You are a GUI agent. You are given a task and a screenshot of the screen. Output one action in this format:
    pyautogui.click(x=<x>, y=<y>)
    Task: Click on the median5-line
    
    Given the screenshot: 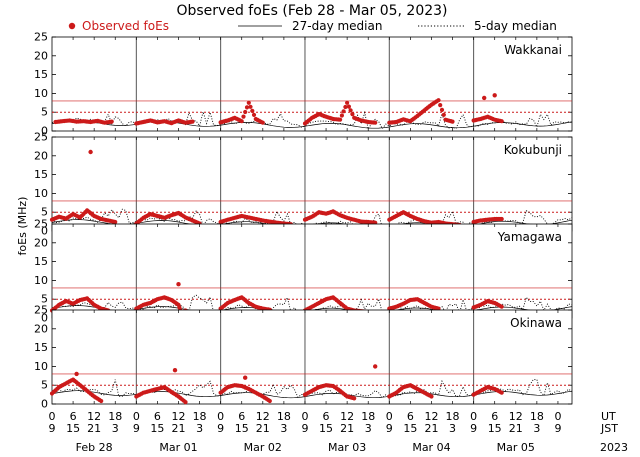 What is the action you would take?
    pyautogui.click(x=312, y=120)
    